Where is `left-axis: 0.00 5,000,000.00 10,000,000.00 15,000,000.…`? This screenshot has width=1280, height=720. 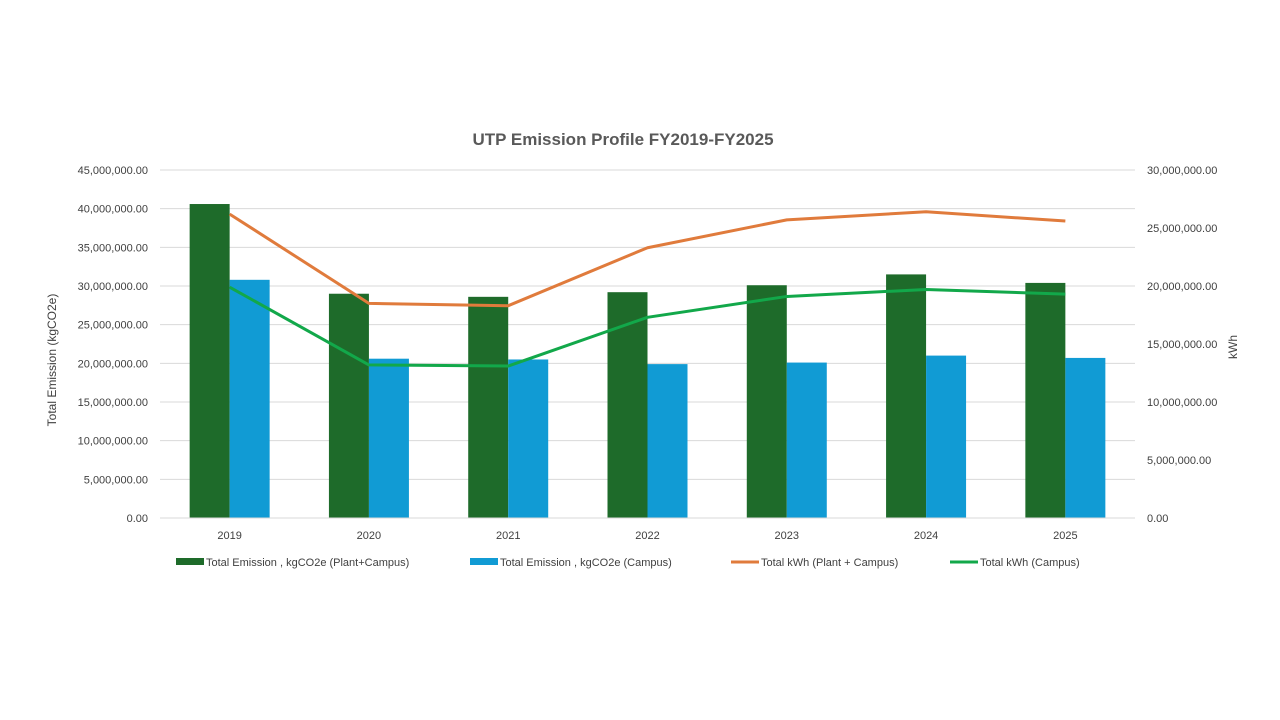 left-axis: 0.00 5,000,000.00 10,000,000.00 15,000,000.… is located at coordinates (113, 345).